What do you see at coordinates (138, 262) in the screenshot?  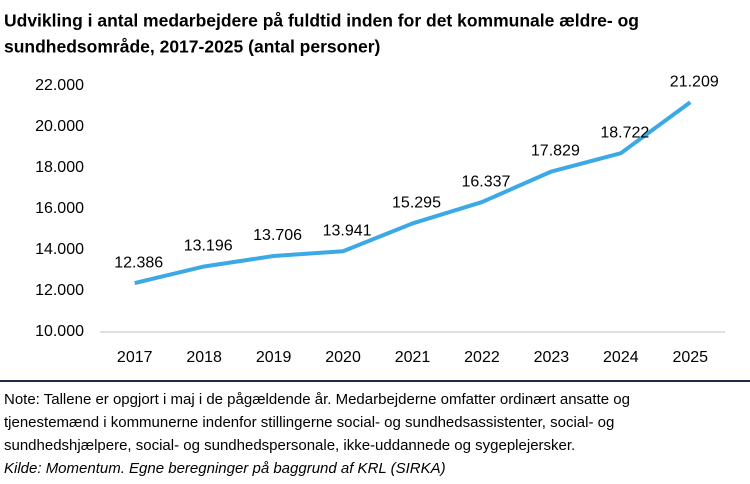 I see `data-label: 12.386` at bounding box center [138, 262].